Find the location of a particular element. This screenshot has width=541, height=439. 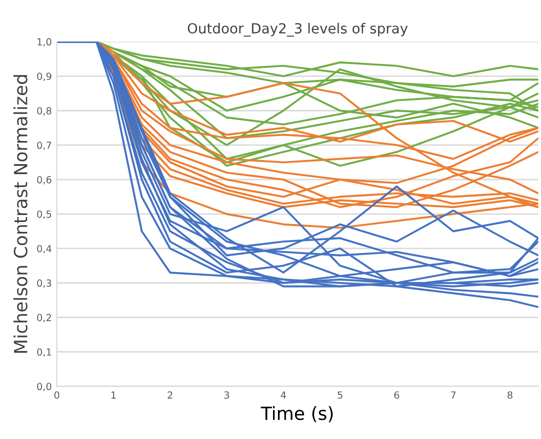

chart-title: Outdoor_Day2_3 levels of spray is located at coordinates (298, 29).